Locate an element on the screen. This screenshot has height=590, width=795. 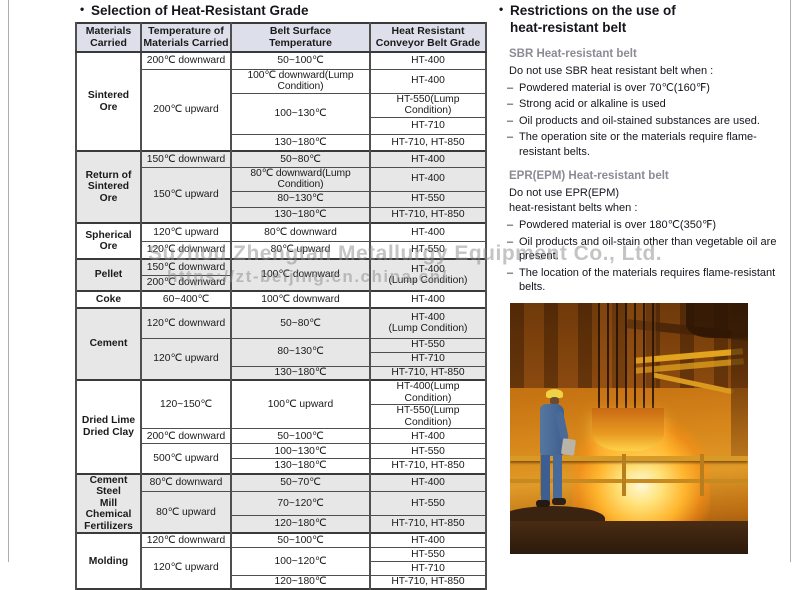
table-cell: 120℃ downward is located at coordinates (186, 323).